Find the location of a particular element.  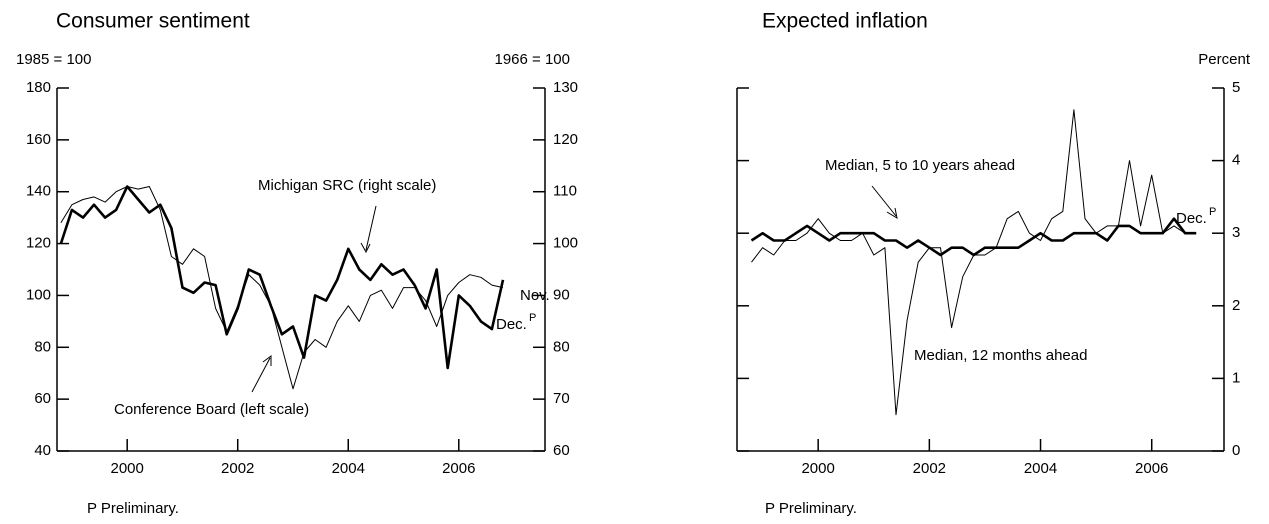

y2-tick-label: 130 is located at coordinates (565, 87).